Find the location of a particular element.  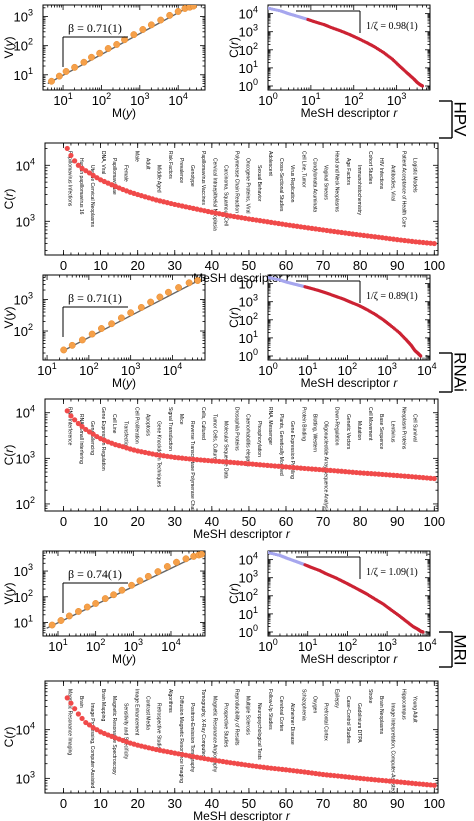

plot-frame is located at coordinates (124, 47).